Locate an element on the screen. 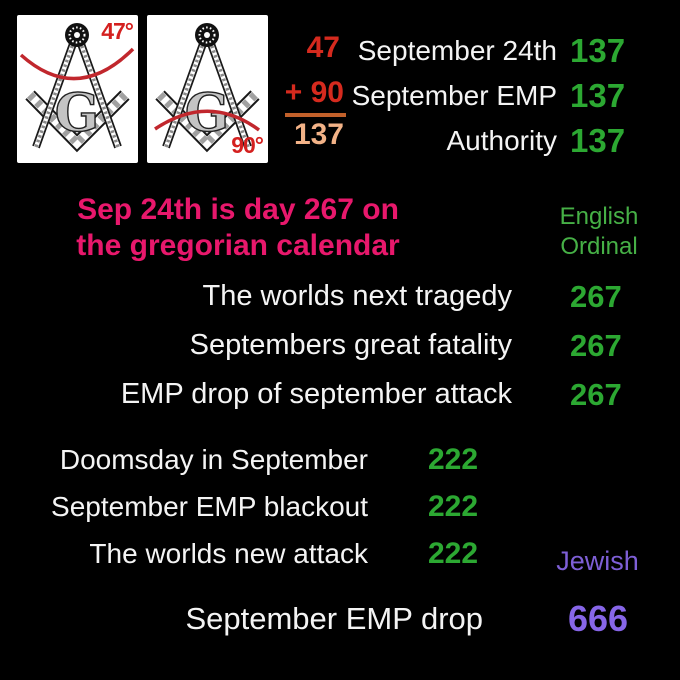 This screenshot has height=680, width=680. addition-top-number: 47 is located at coordinates (323, 47).